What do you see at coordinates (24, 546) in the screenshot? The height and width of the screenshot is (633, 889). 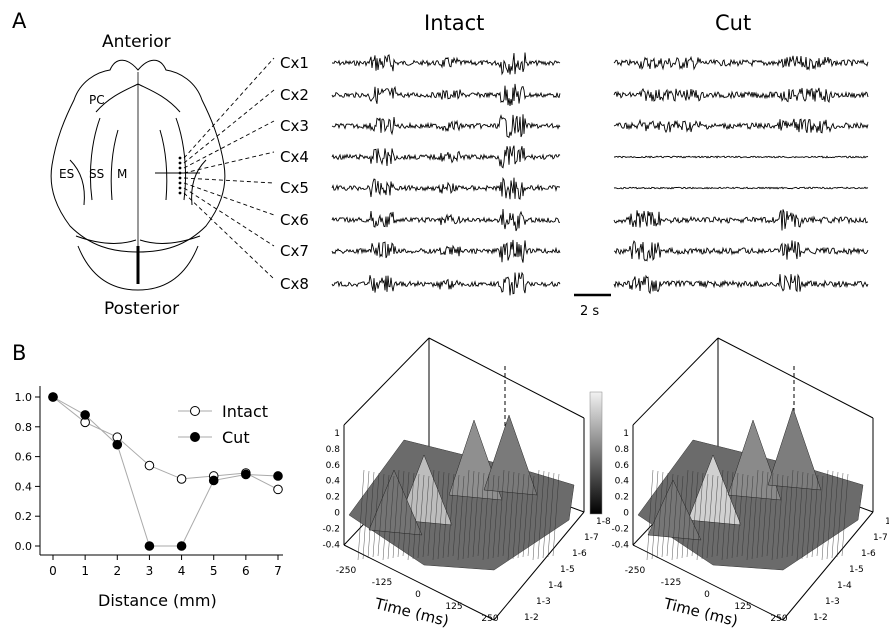 I see `y-tick-label: 0.0` at bounding box center [24, 546].